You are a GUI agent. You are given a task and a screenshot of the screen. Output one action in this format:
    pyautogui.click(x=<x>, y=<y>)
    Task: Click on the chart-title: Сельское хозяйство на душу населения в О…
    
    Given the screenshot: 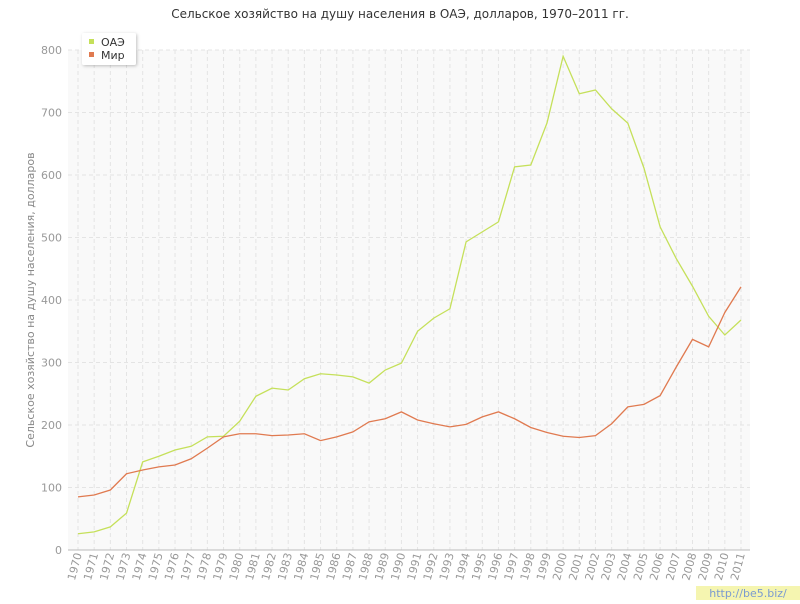 What is the action you would take?
    pyautogui.click(x=400, y=14)
    